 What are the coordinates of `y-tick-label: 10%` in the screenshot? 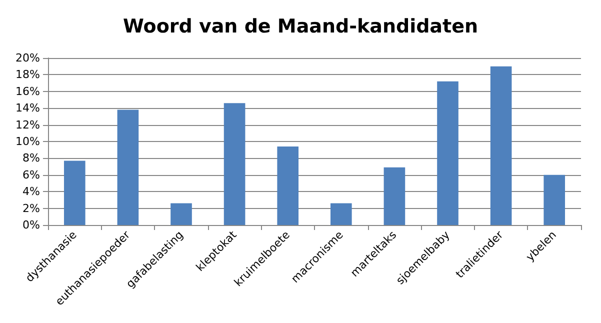 It's located at (28, 141).